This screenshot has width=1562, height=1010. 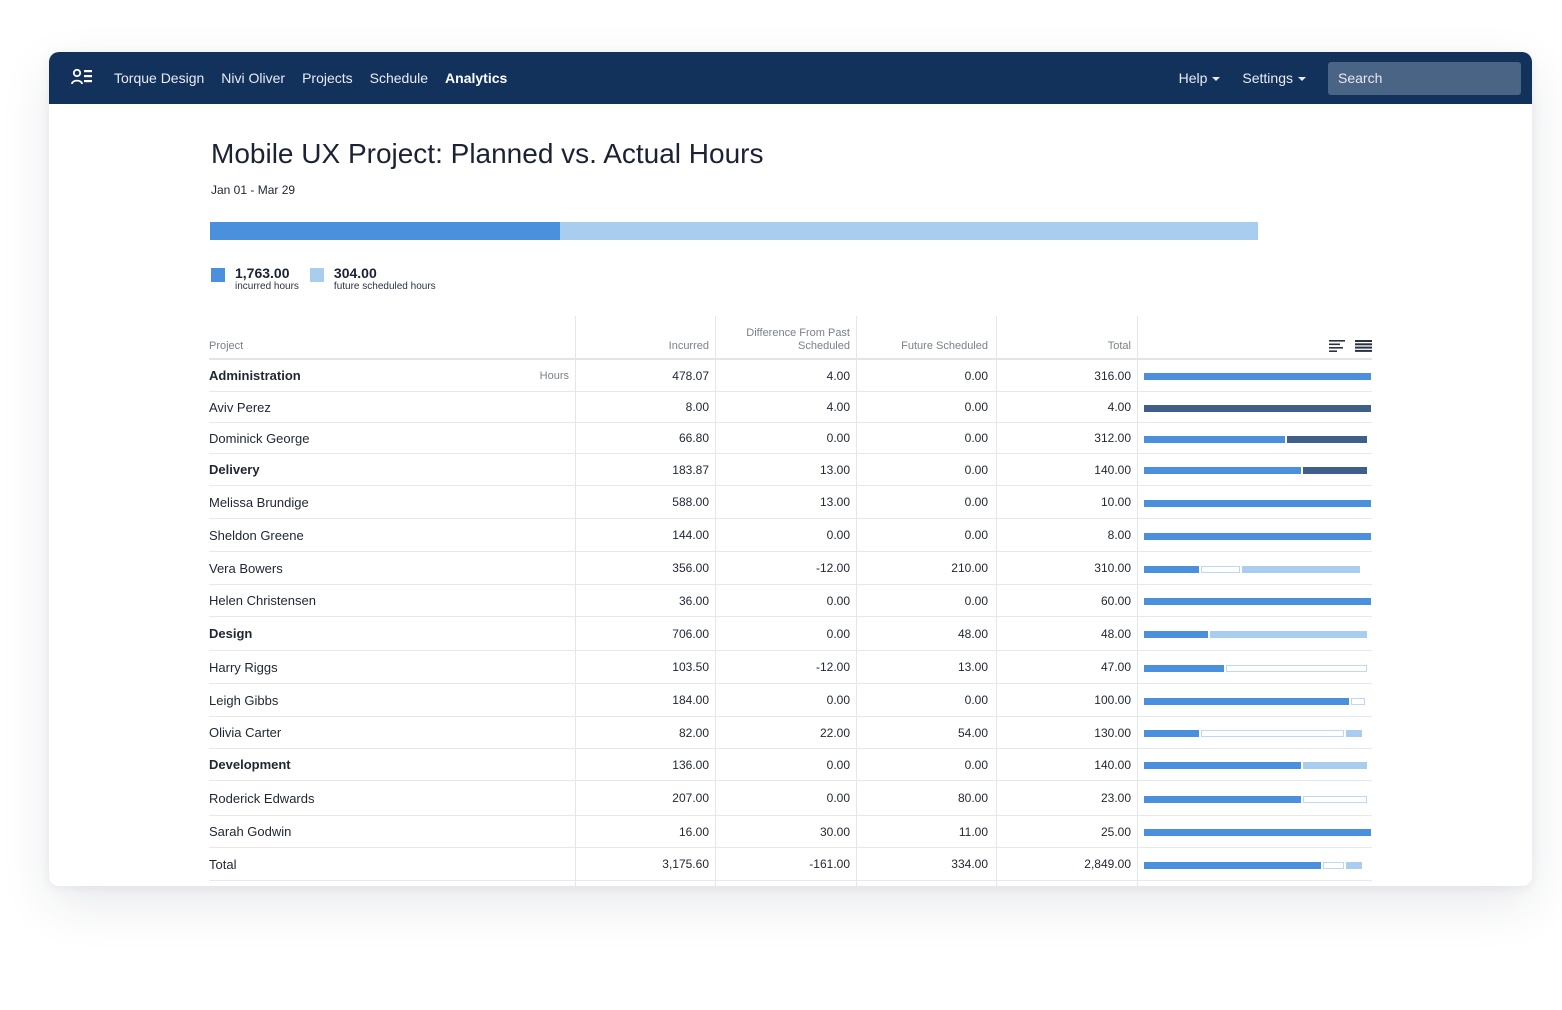 I want to click on legend-future: 304.00 future scheduled hours, so click(x=372, y=279).